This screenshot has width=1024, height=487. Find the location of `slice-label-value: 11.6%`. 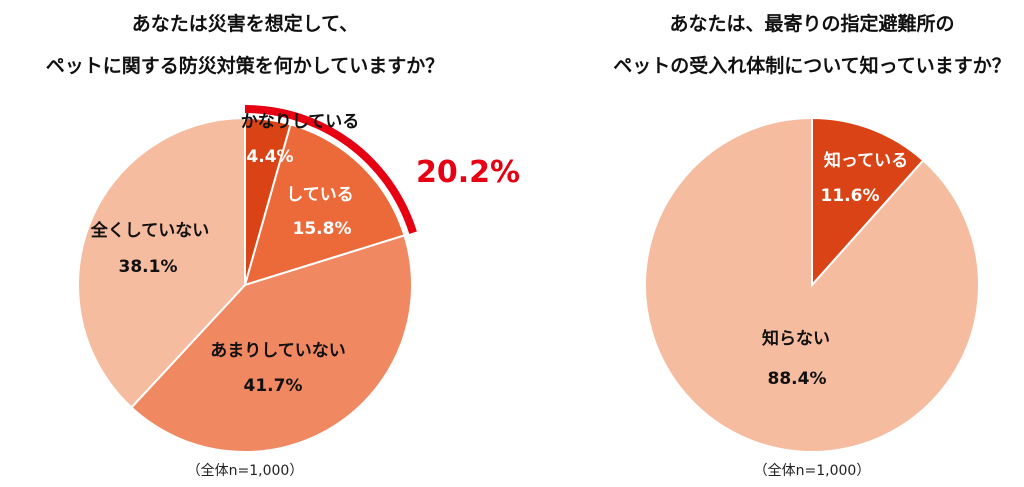

slice-label-value: 11.6% is located at coordinates (850, 196).